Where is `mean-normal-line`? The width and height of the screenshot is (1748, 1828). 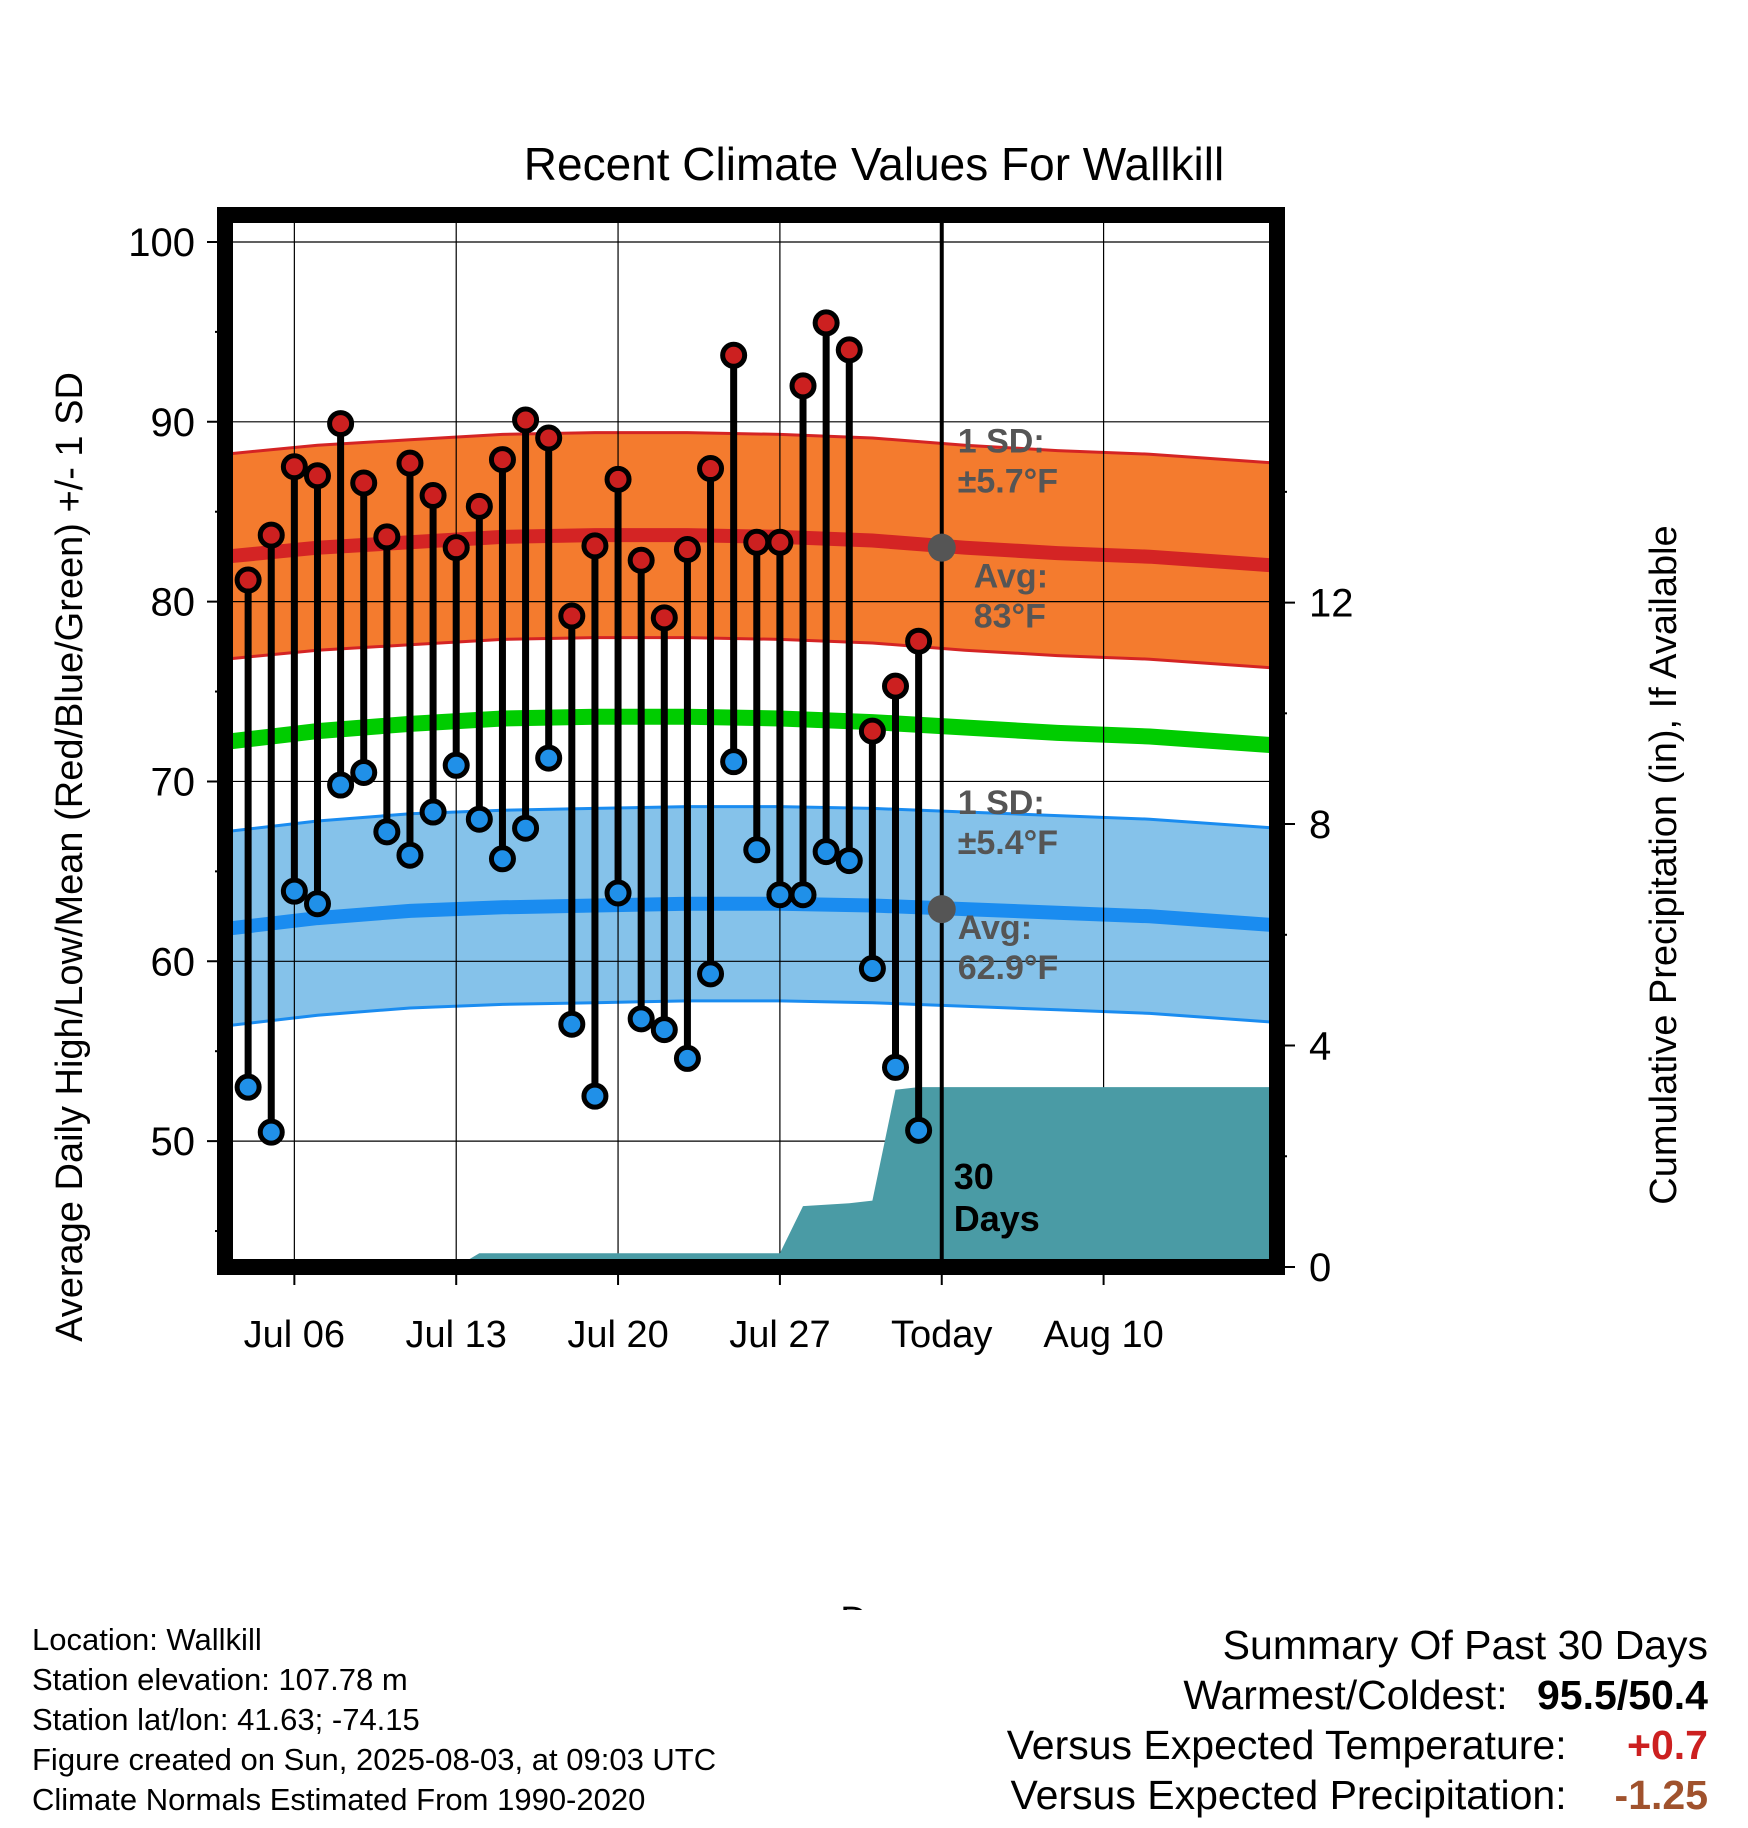
mean-normal-line is located at coordinates (751, 731).